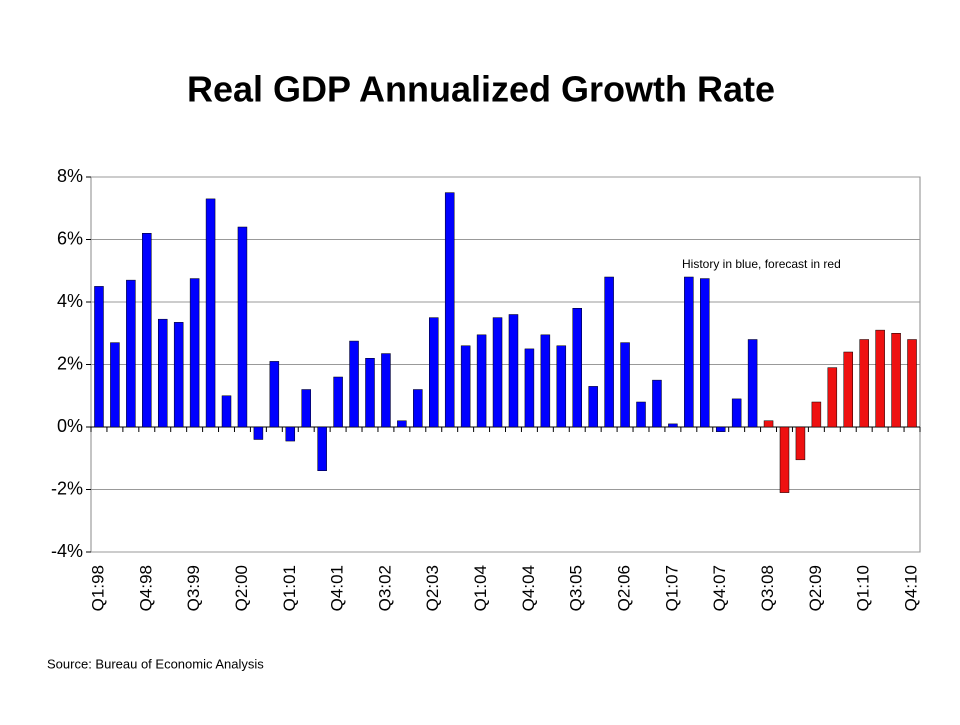 This screenshot has width=960, height=725. I want to click on x-tick-label: Q1:04, so click(480, 588).